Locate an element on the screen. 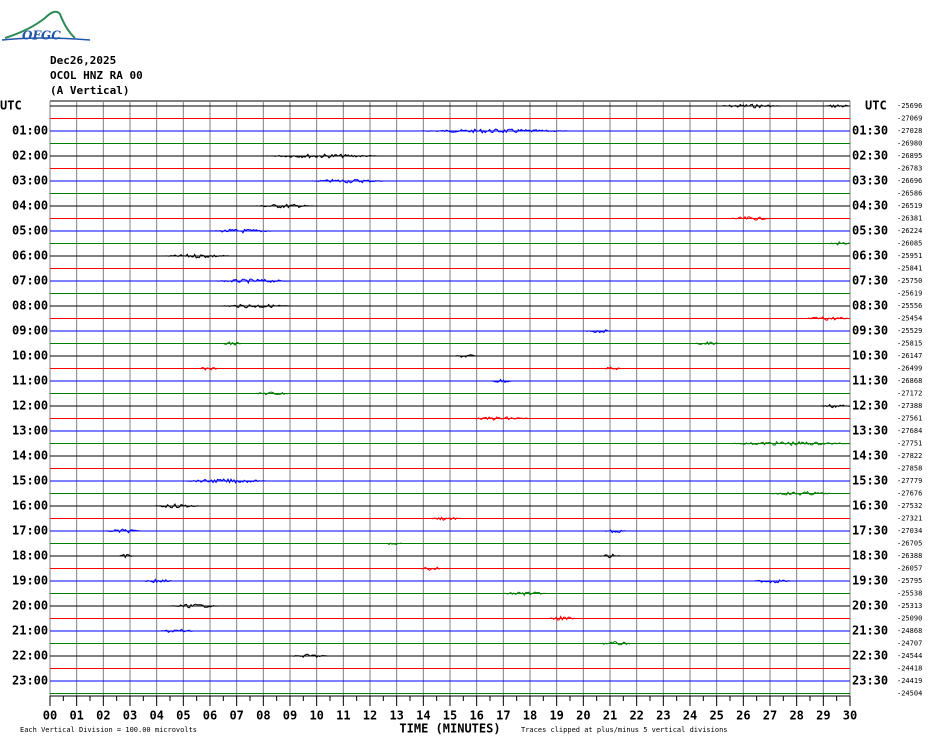  x-tick-label: 30 is located at coordinates (850, 716).